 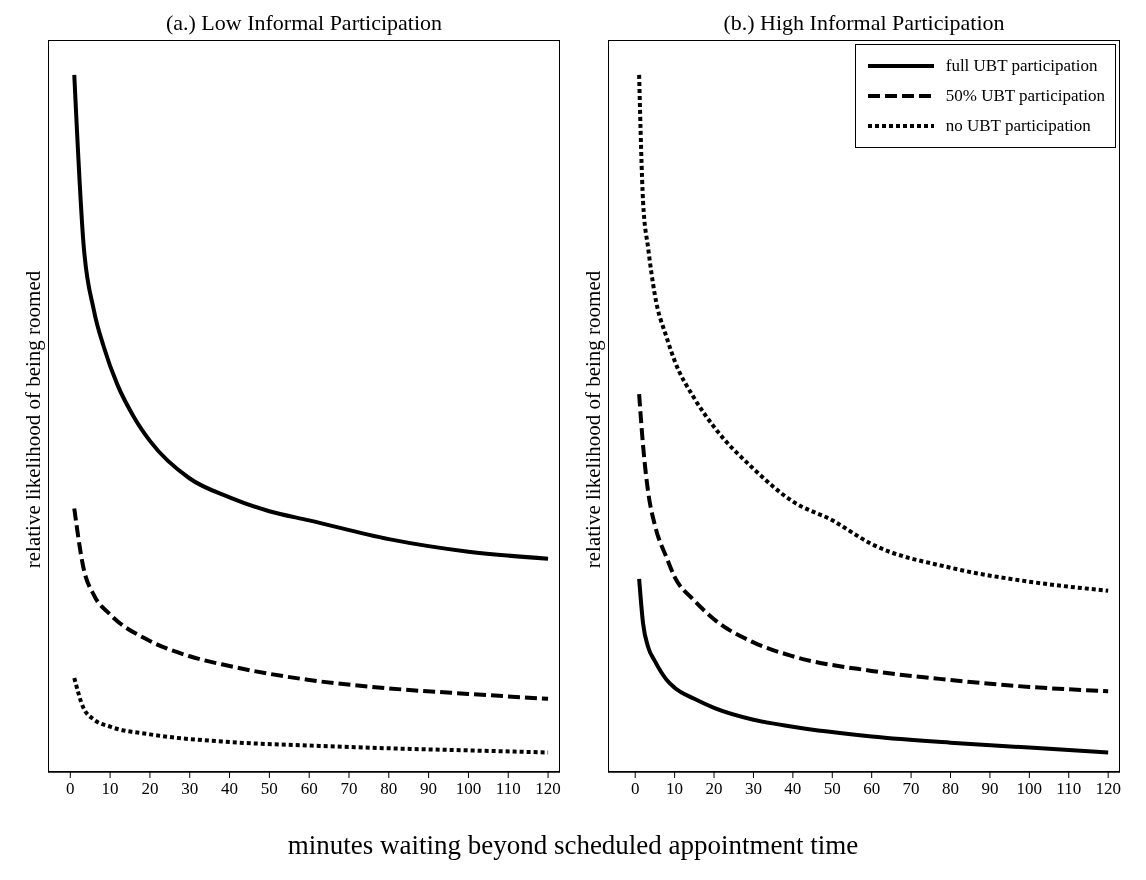 I want to click on chart-title: (b.) High Informal Participation, so click(x=864, y=23).